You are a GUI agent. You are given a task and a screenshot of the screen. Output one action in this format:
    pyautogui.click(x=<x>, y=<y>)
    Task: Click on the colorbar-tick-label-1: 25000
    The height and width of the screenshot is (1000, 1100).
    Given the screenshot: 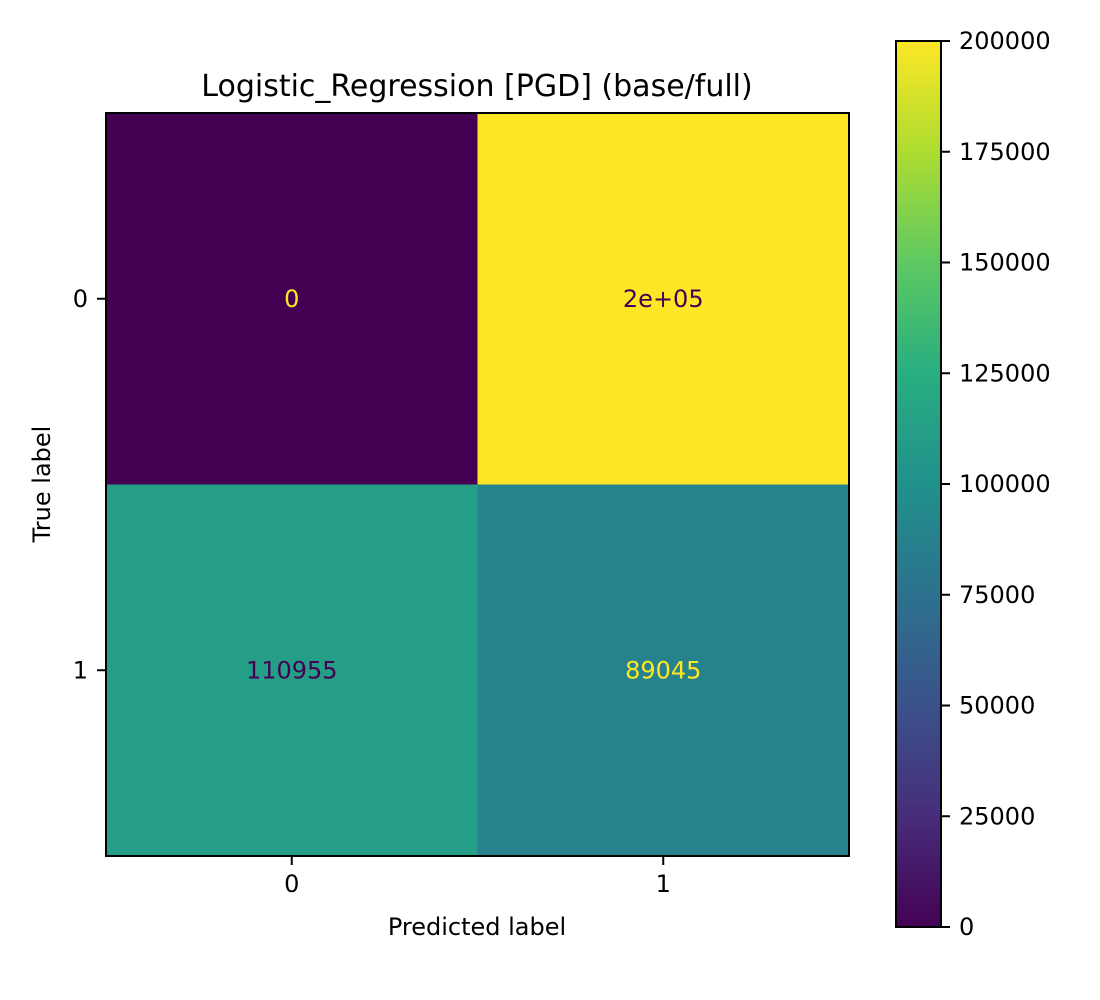 What is the action you would take?
    pyautogui.click(x=997, y=816)
    